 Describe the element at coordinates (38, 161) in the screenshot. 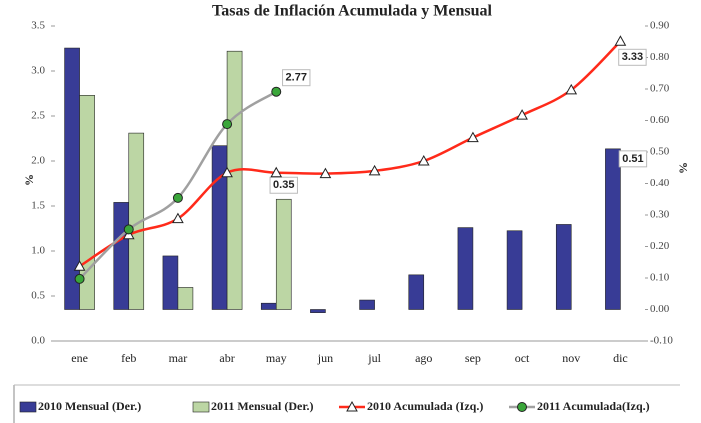

I see `y-tick-label: 2.0` at that location.